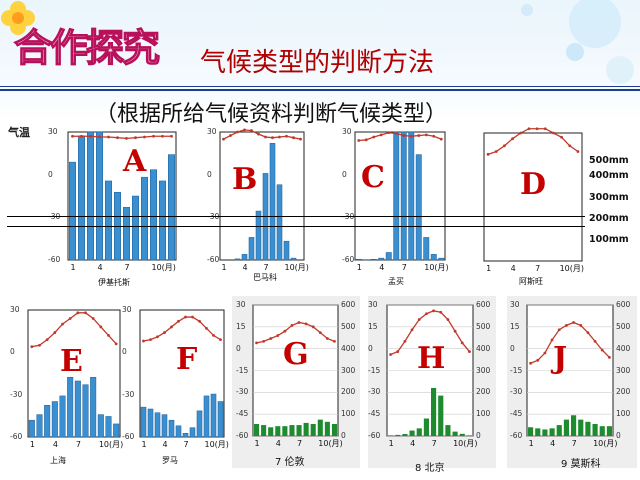 Image resolution: width=640 pixels, height=480 pixels. I want to click on climate-chart-h: 1 4 7 10(月), so click(432, 376).